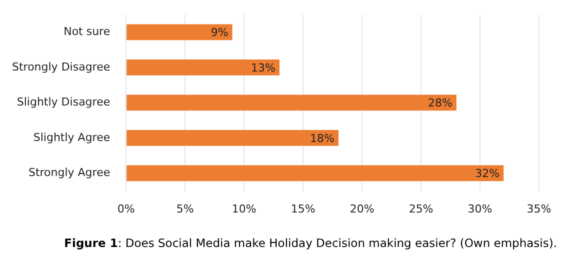 This screenshot has height=263, width=565. What do you see at coordinates (219, 33) in the screenshot?
I see `data-label: 9%` at bounding box center [219, 33].